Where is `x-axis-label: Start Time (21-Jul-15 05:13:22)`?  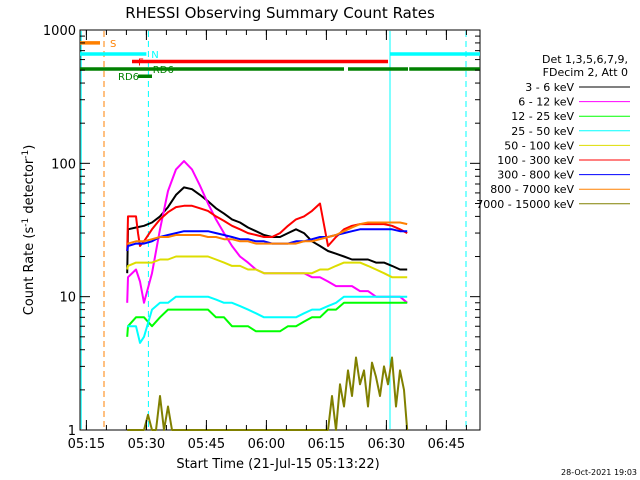 x-axis-label: Start Time (21-Jul-15 05:13:22) is located at coordinates (277, 464).